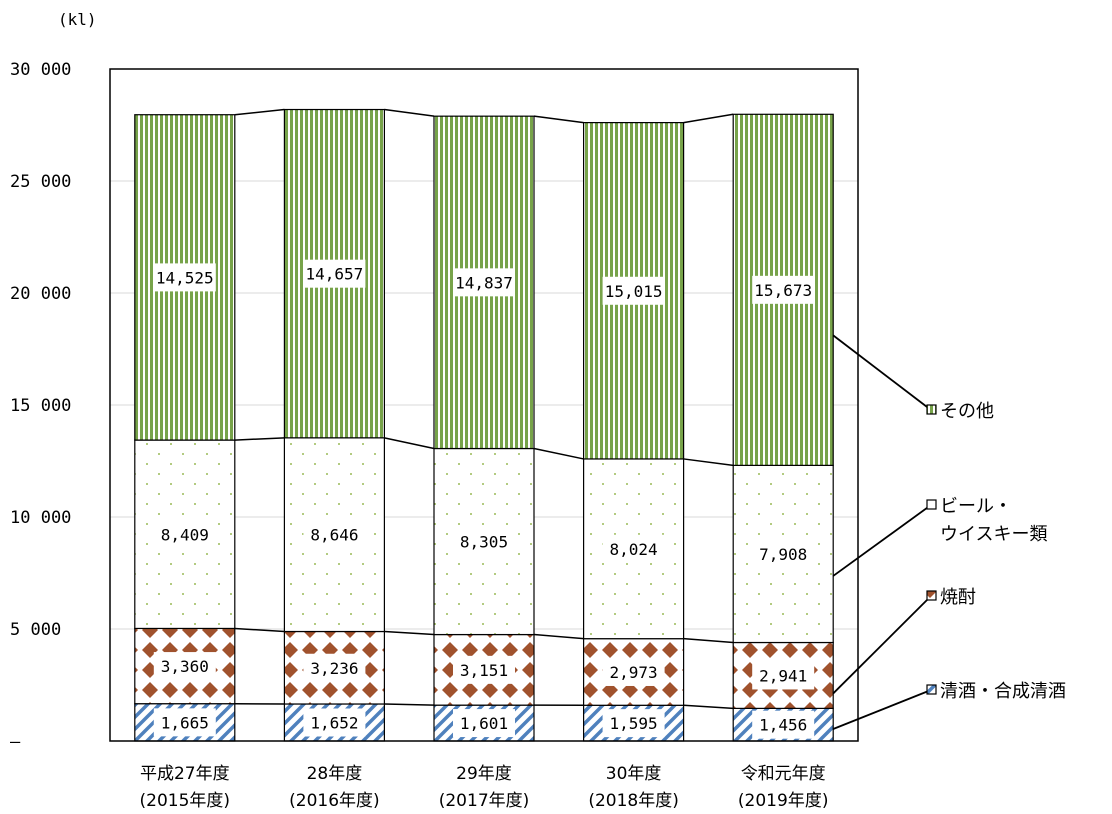 The image size is (1112, 814). I want to click on data-label: 8,409, so click(185, 534).